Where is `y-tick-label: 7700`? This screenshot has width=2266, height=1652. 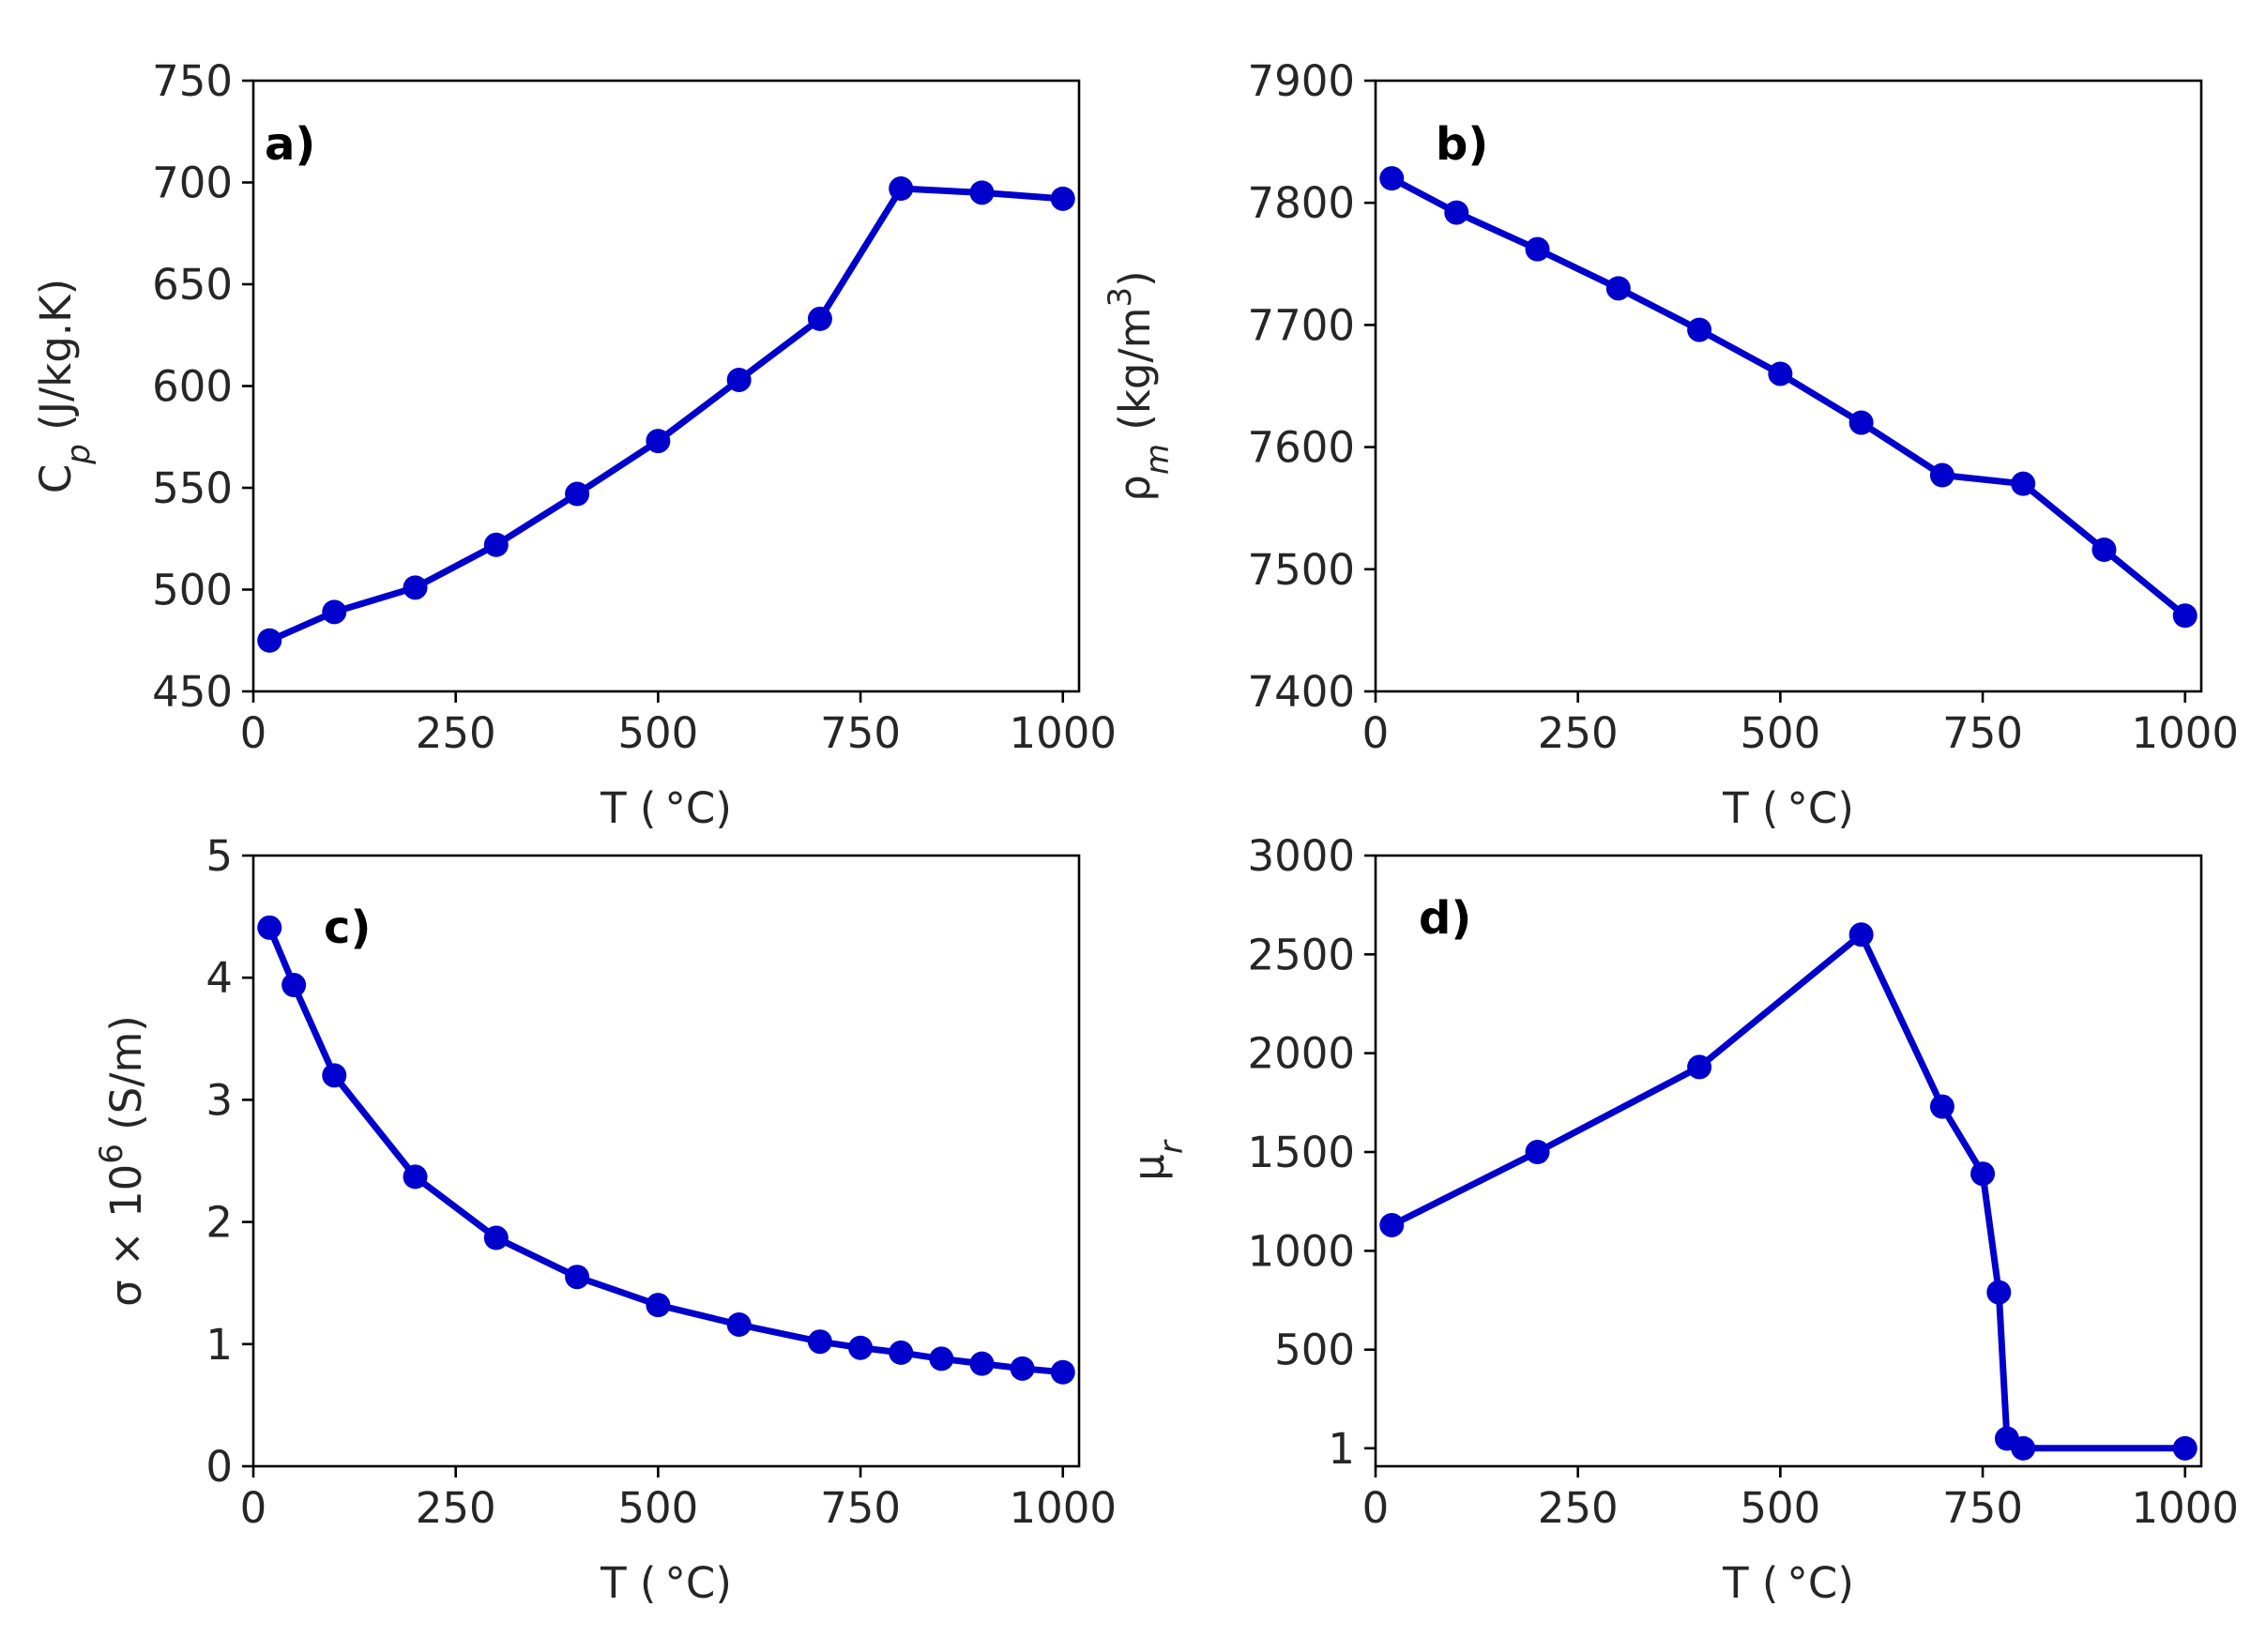
y-tick-label: 7700 is located at coordinates (1301, 325).